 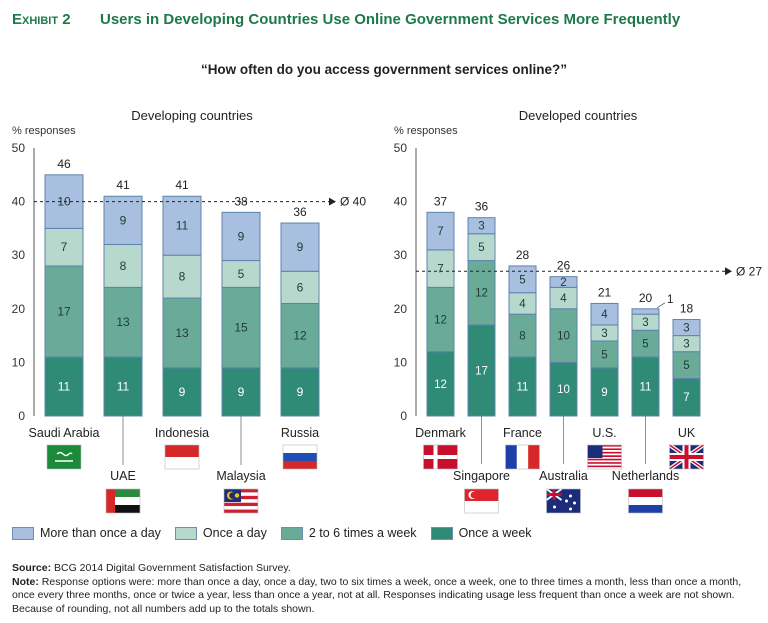 I want to click on chart-title: Developed countries, so click(x=578, y=115).